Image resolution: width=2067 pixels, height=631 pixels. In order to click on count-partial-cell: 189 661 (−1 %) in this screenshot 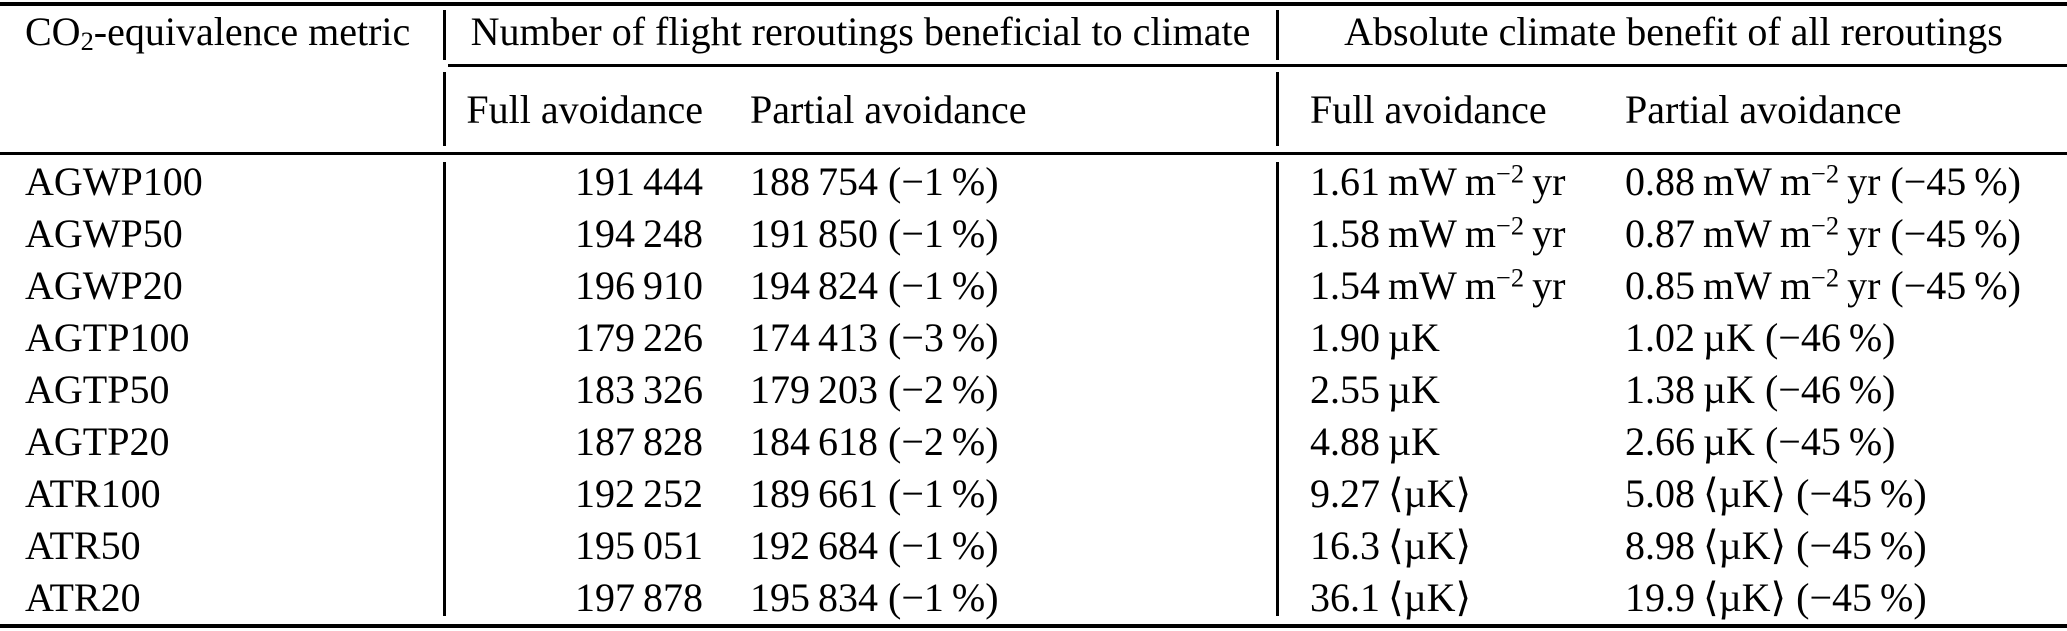, I will do `click(874, 493)`.